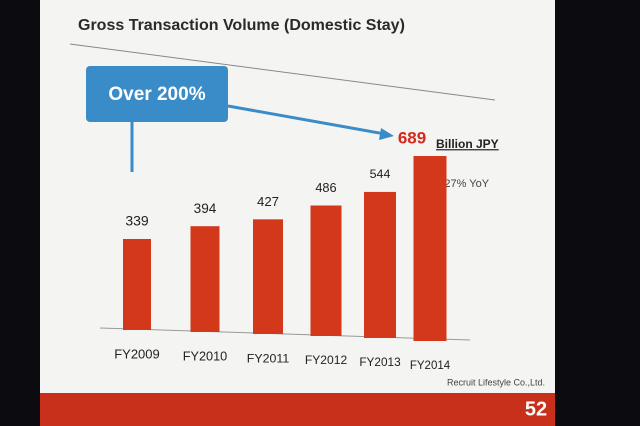 The height and width of the screenshot is (426, 640). What do you see at coordinates (297, 409) in the screenshot?
I see `footer-band` at bounding box center [297, 409].